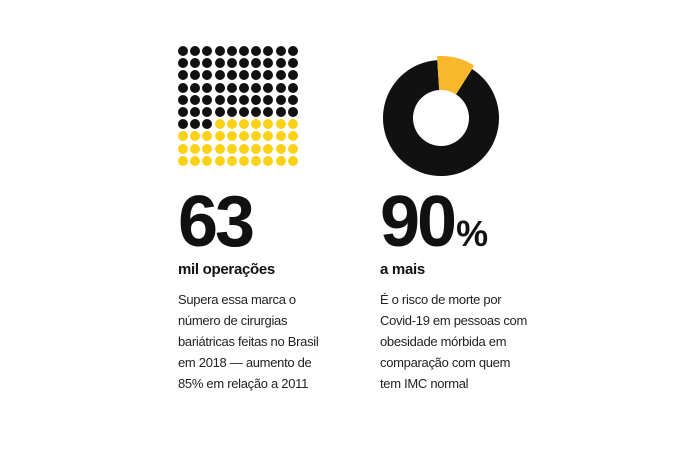 The height and width of the screenshot is (449, 680). I want to click on stat-operations-subtitle: mil operações, so click(226, 269).